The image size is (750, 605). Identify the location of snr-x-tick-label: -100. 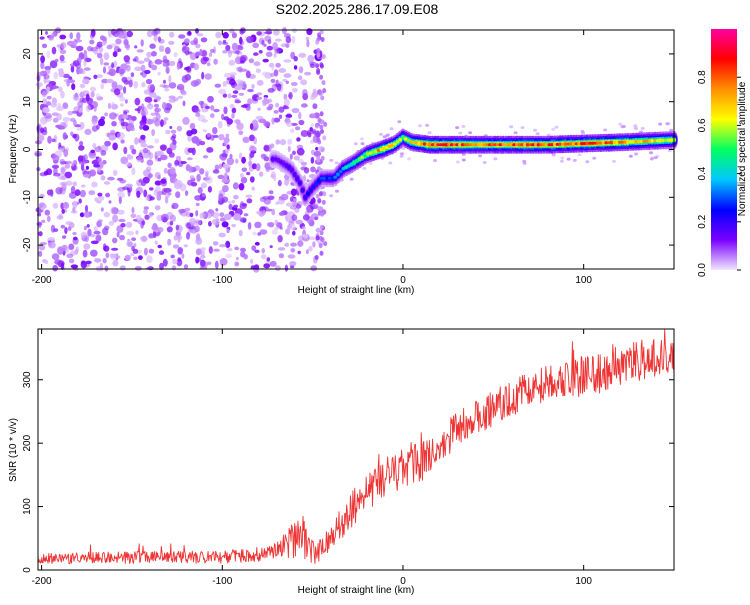
(222, 581).